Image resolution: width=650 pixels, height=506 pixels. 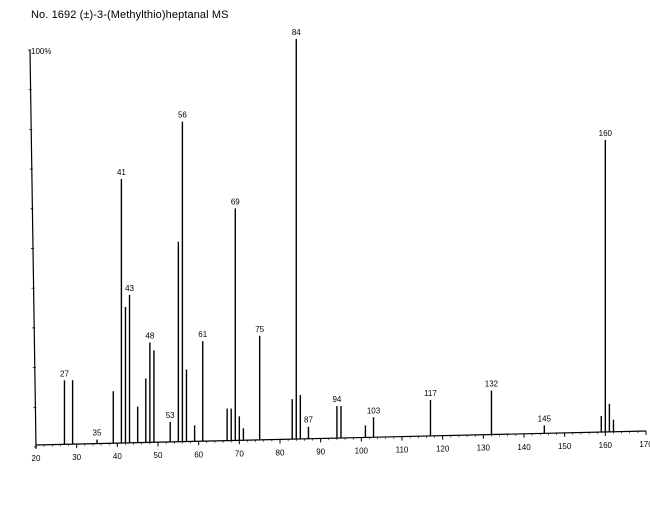 I want to click on x-tick-label: 160, so click(x=606, y=445).